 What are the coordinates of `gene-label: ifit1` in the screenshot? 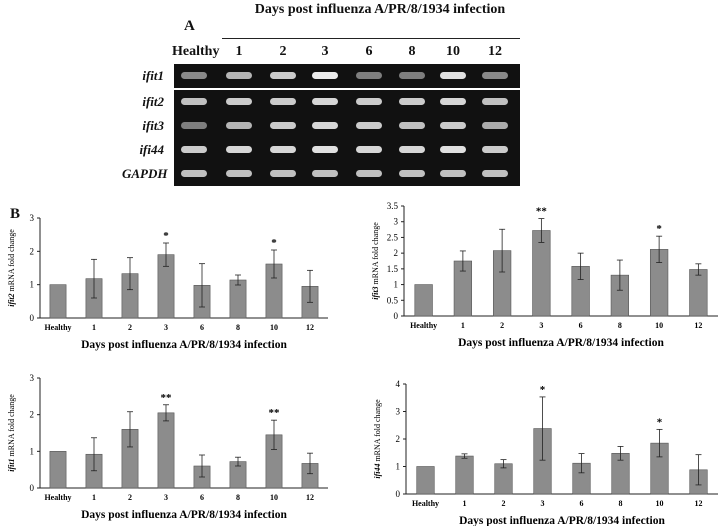 It's located at (153, 75).